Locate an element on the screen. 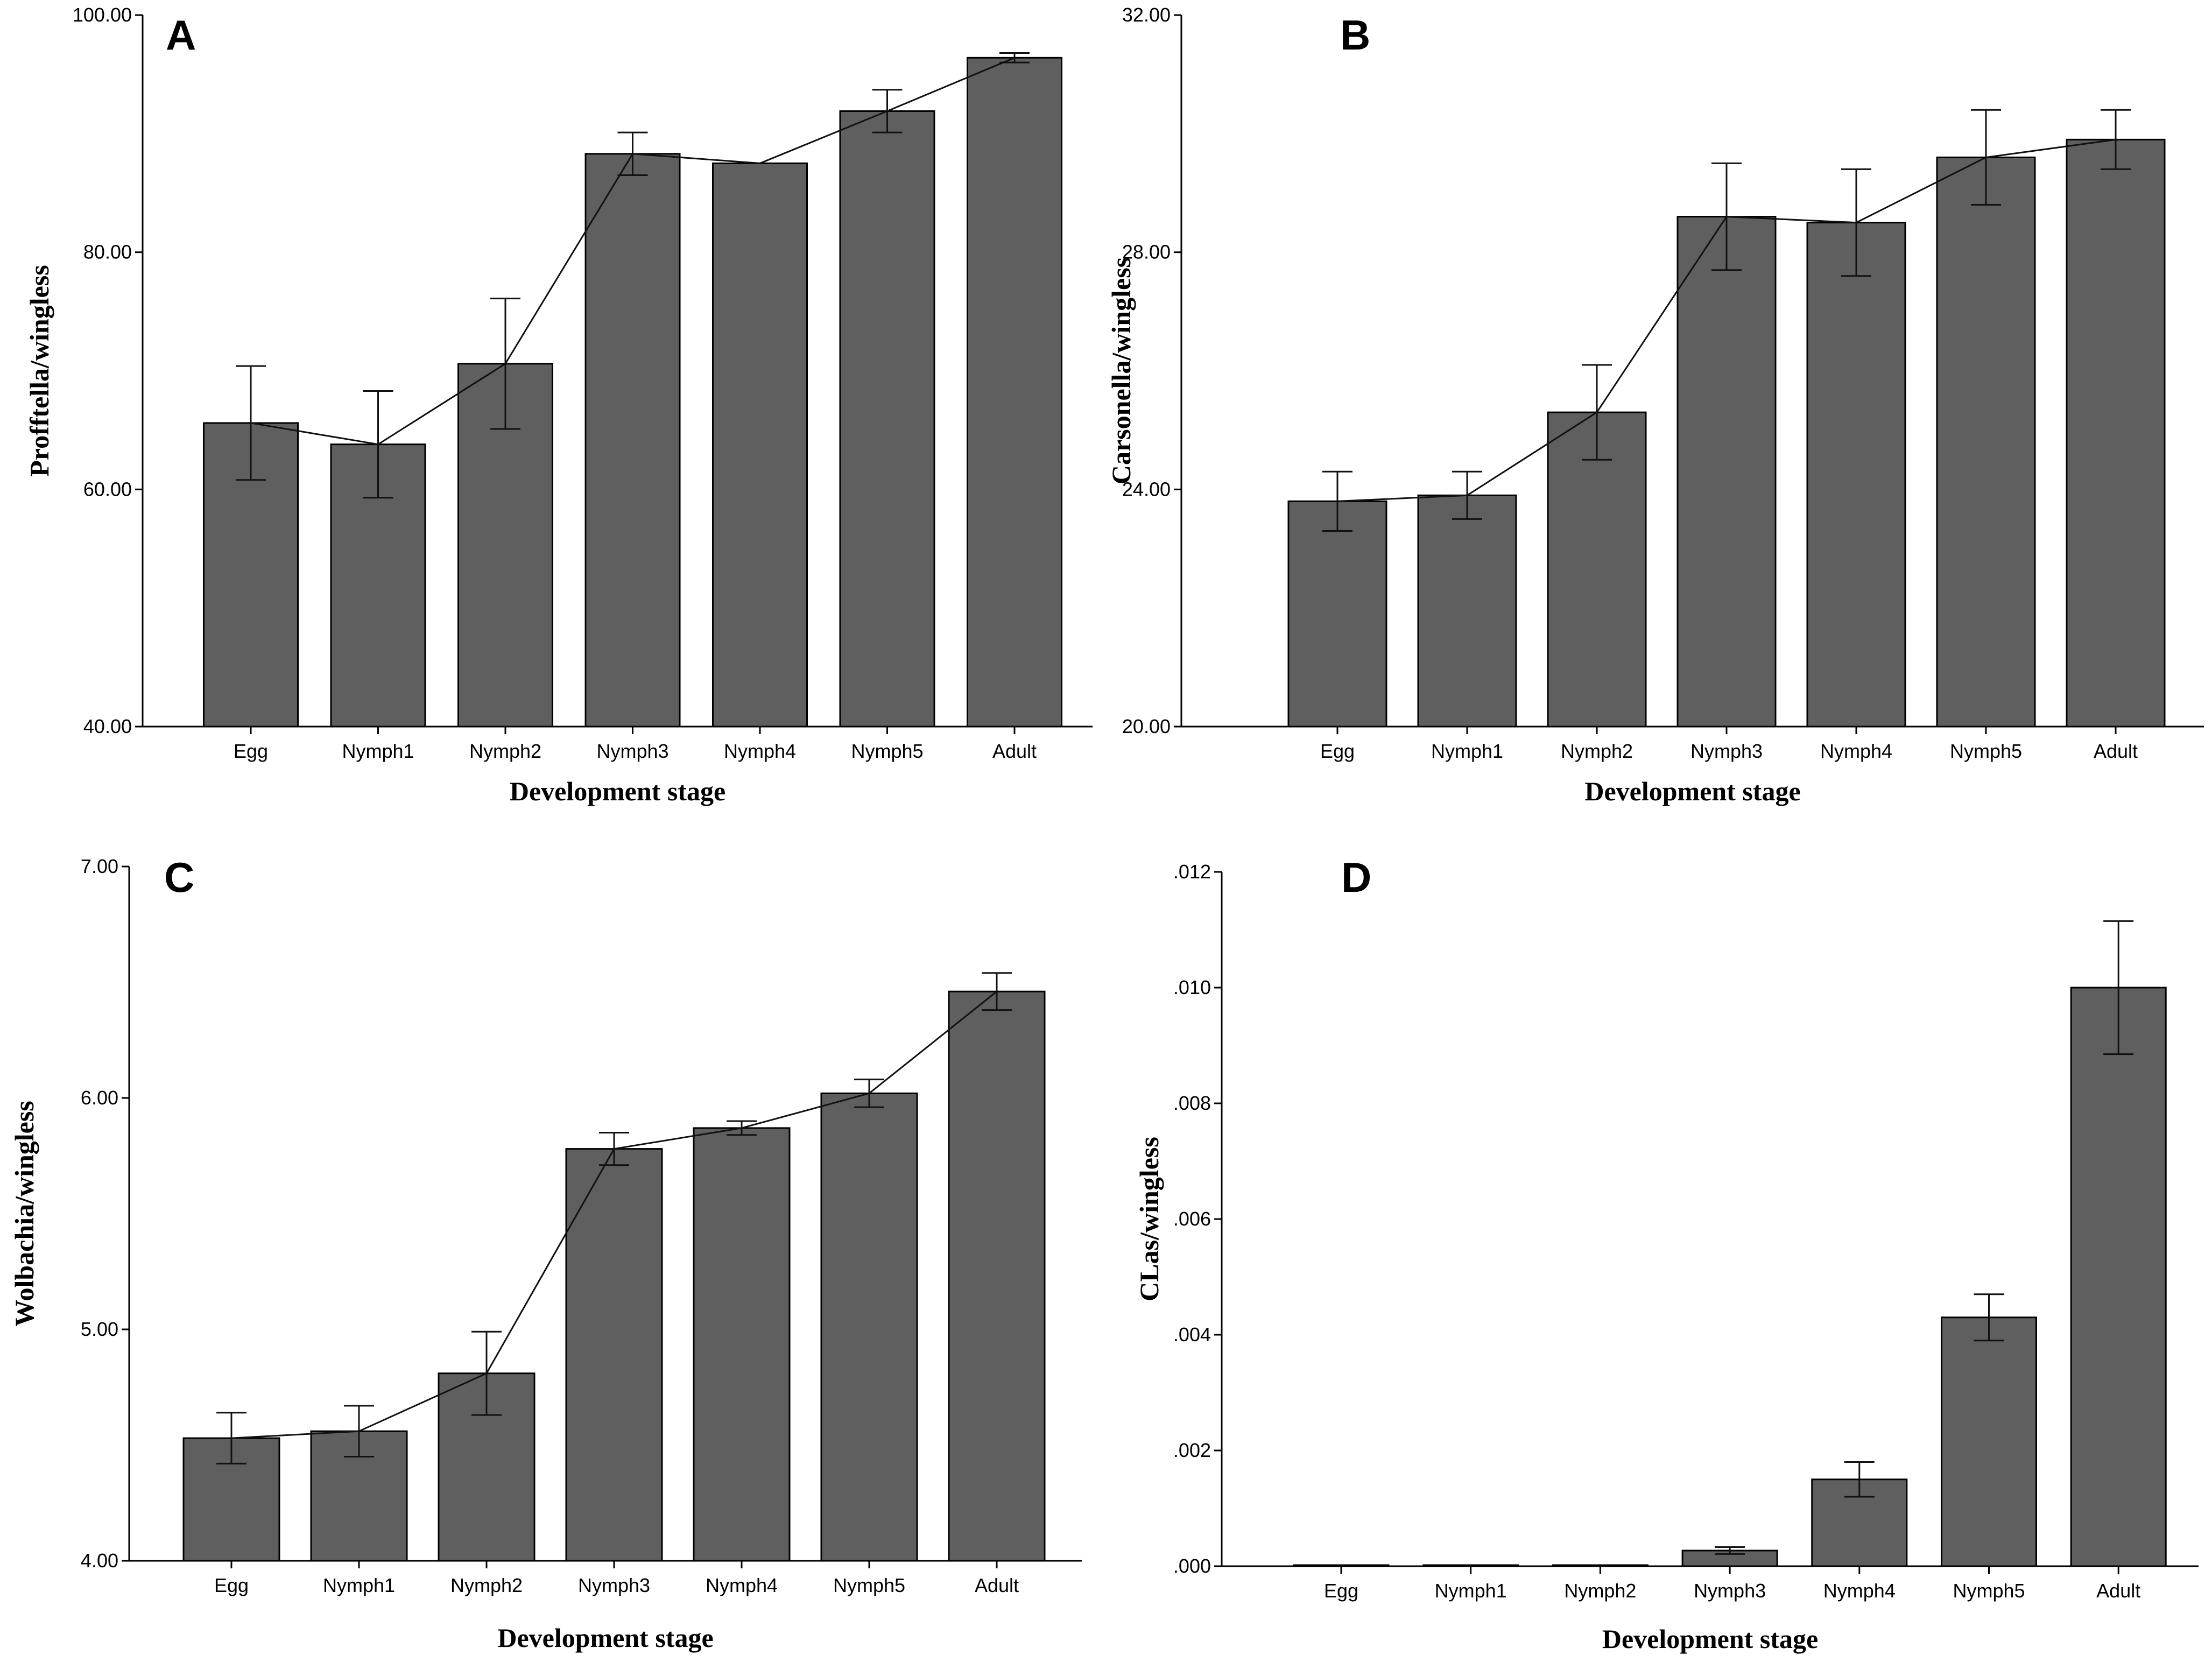  panel-b-y-tick-label: 32.00 is located at coordinates (1146, 15).